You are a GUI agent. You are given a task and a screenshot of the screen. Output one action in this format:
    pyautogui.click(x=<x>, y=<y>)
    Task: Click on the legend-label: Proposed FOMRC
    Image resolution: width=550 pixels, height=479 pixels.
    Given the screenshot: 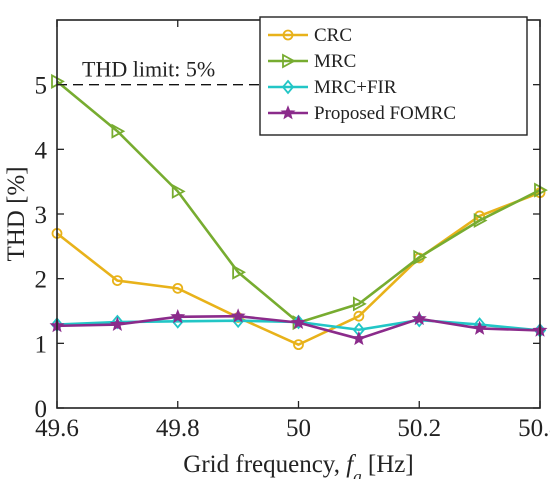 What is the action you would take?
    pyautogui.click(x=385, y=113)
    